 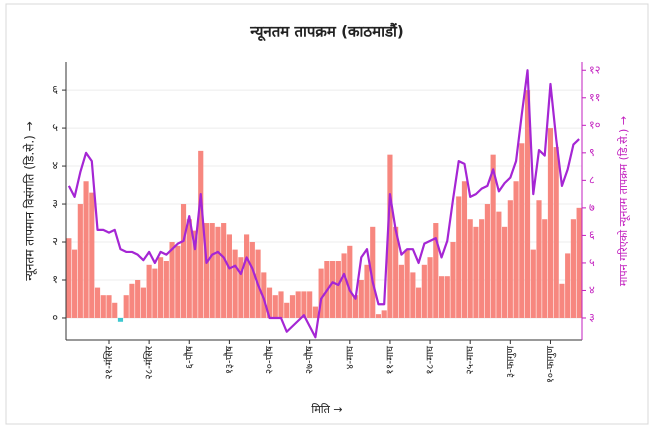 I want to click on x-axis-label: मिति →, so click(x=326, y=409).